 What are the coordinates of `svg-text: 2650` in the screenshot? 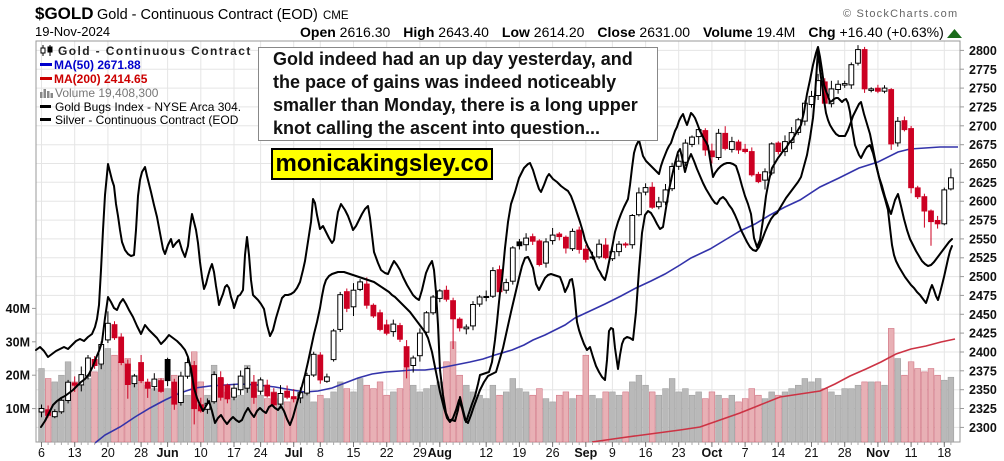 It's located at (983, 164).